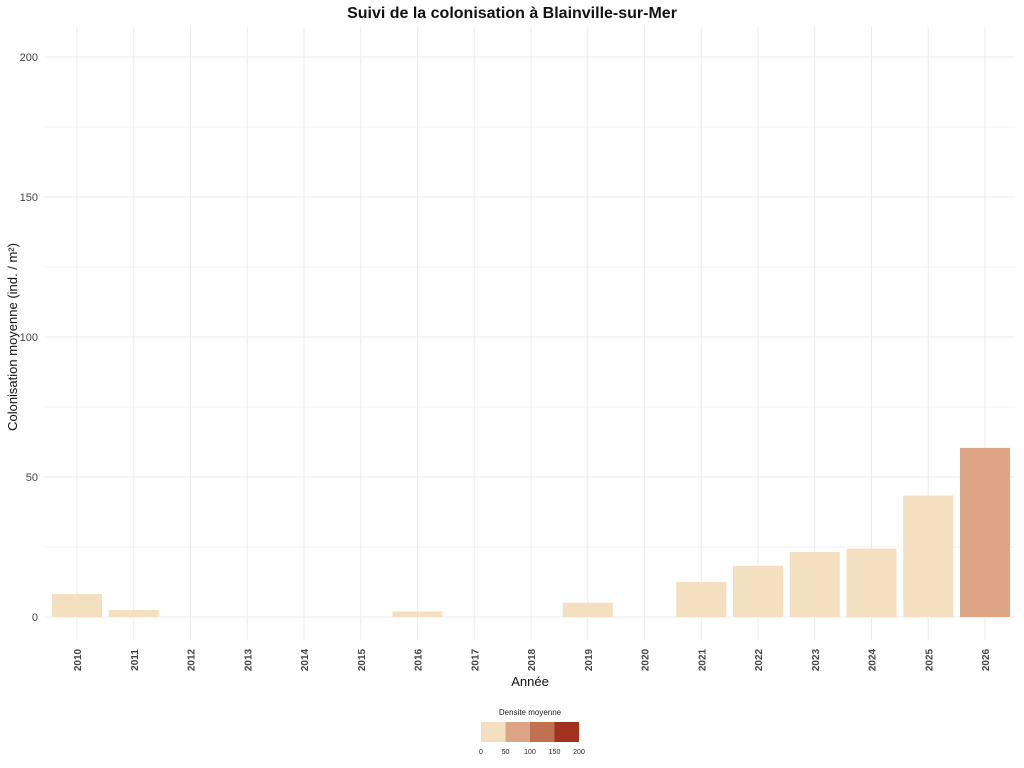 This screenshot has width=1024, height=768. What do you see at coordinates (579, 752) in the screenshot?
I see `legend-tick-label: 200` at bounding box center [579, 752].